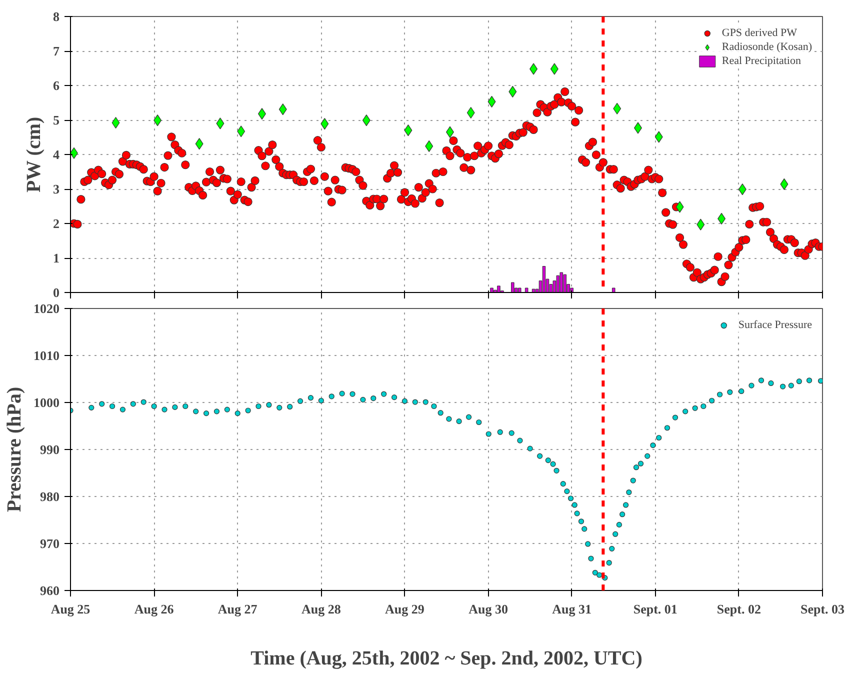 This screenshot has height=690, width=846. What do you see at coordinates (761, 61) in the screenshot?
I see `legend-label: Real Precipitation` at bounding box center [761, 61].